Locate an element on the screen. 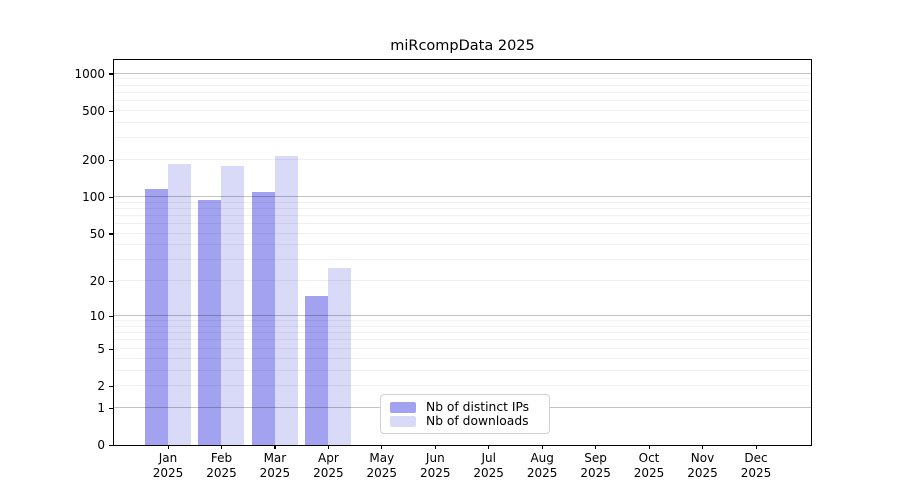 The image size is (900, 500). bar-distinct-ips-apr is located at coordinates (317, 370).